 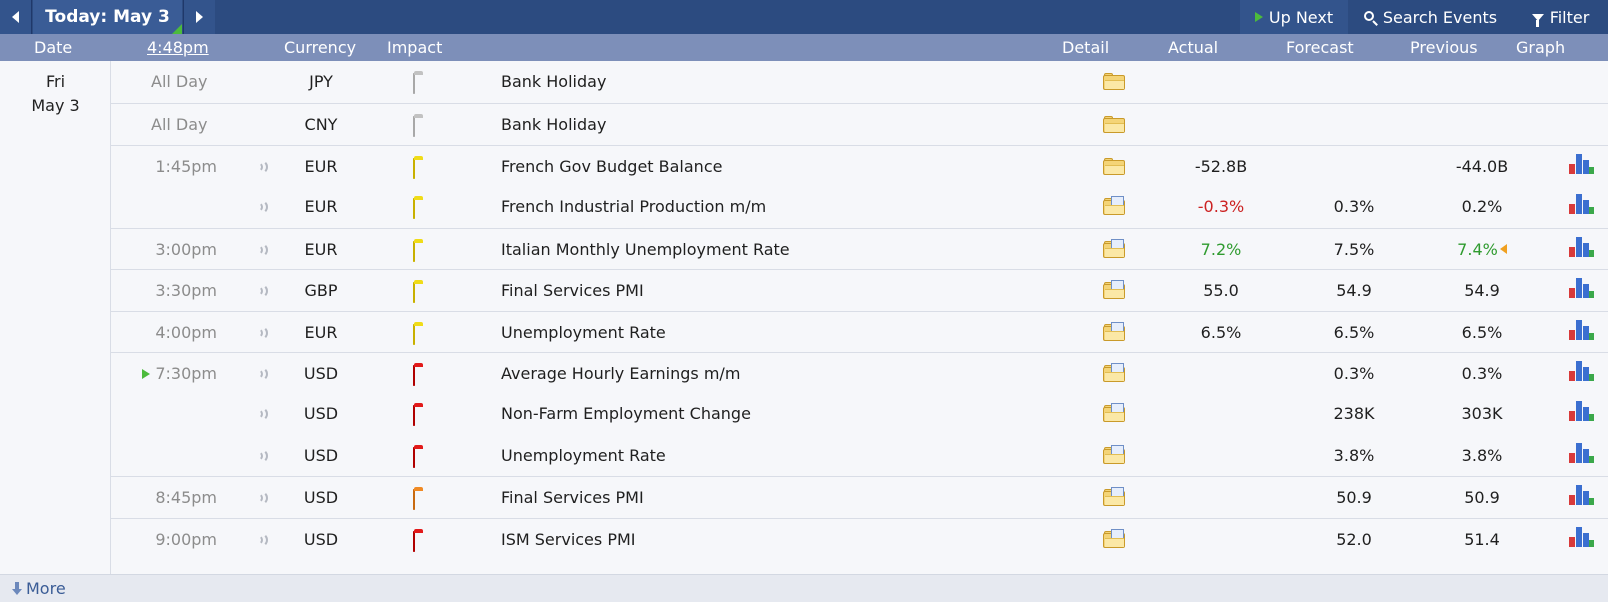 What do you see at coordinates (1430, 17) in the screenshot?
I see `search-events-button: Search Events` at bounding box center [1430, 17].